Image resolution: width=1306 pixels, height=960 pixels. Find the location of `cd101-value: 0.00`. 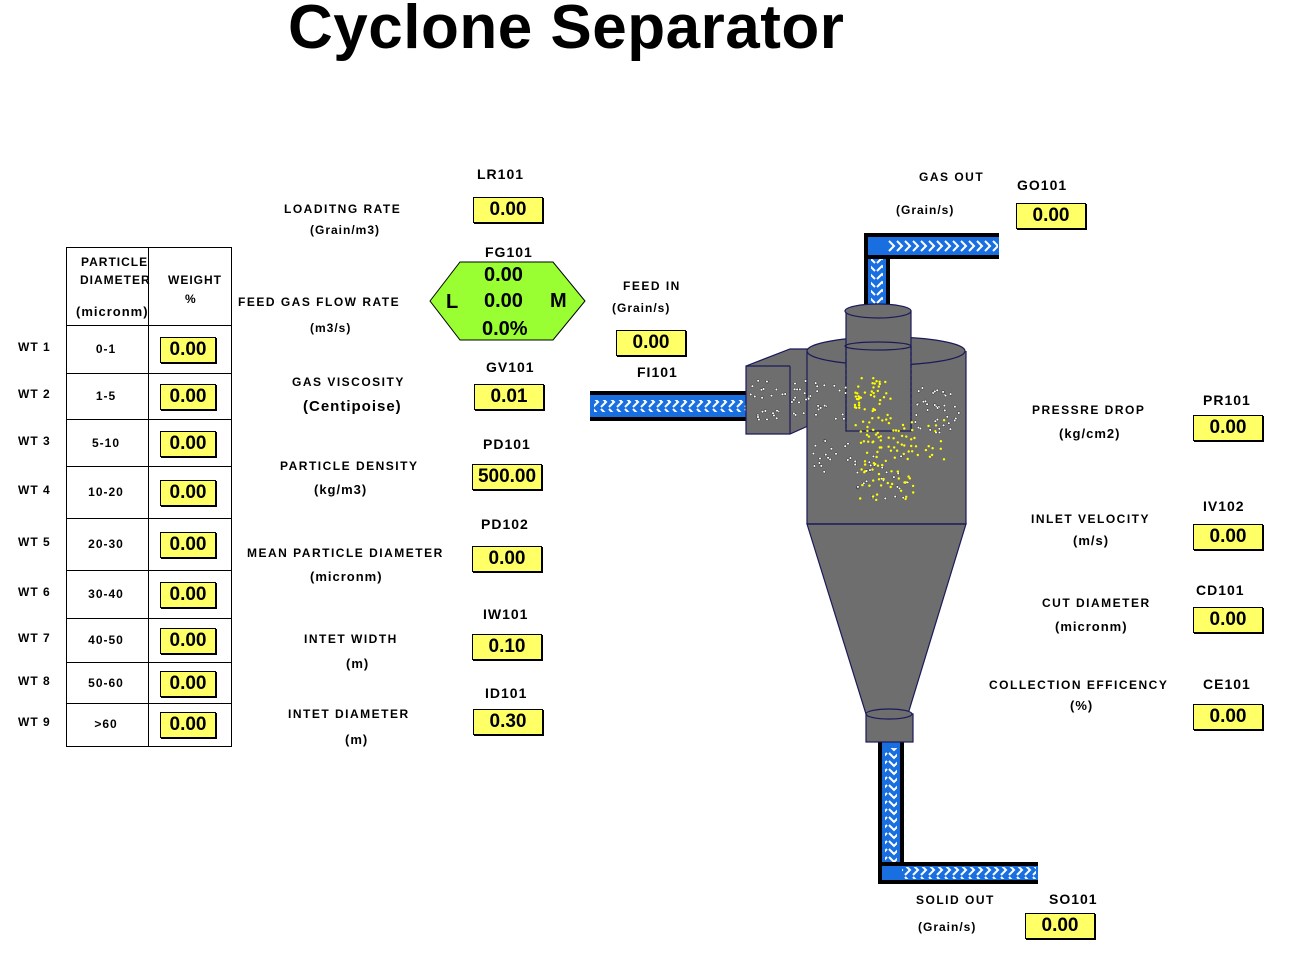

cd101-value: 0.00 is located at coordinates (1228, 620).